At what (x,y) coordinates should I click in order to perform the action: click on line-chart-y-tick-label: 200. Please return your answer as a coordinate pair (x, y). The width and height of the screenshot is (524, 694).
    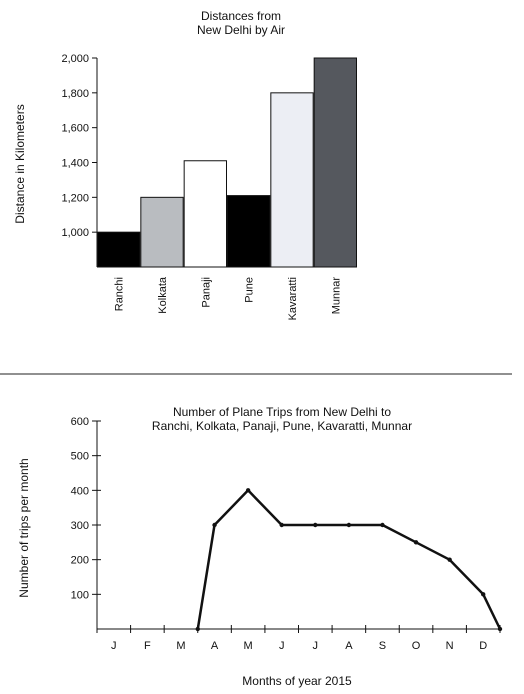
    Looking at the image, I should click on (80, 561).